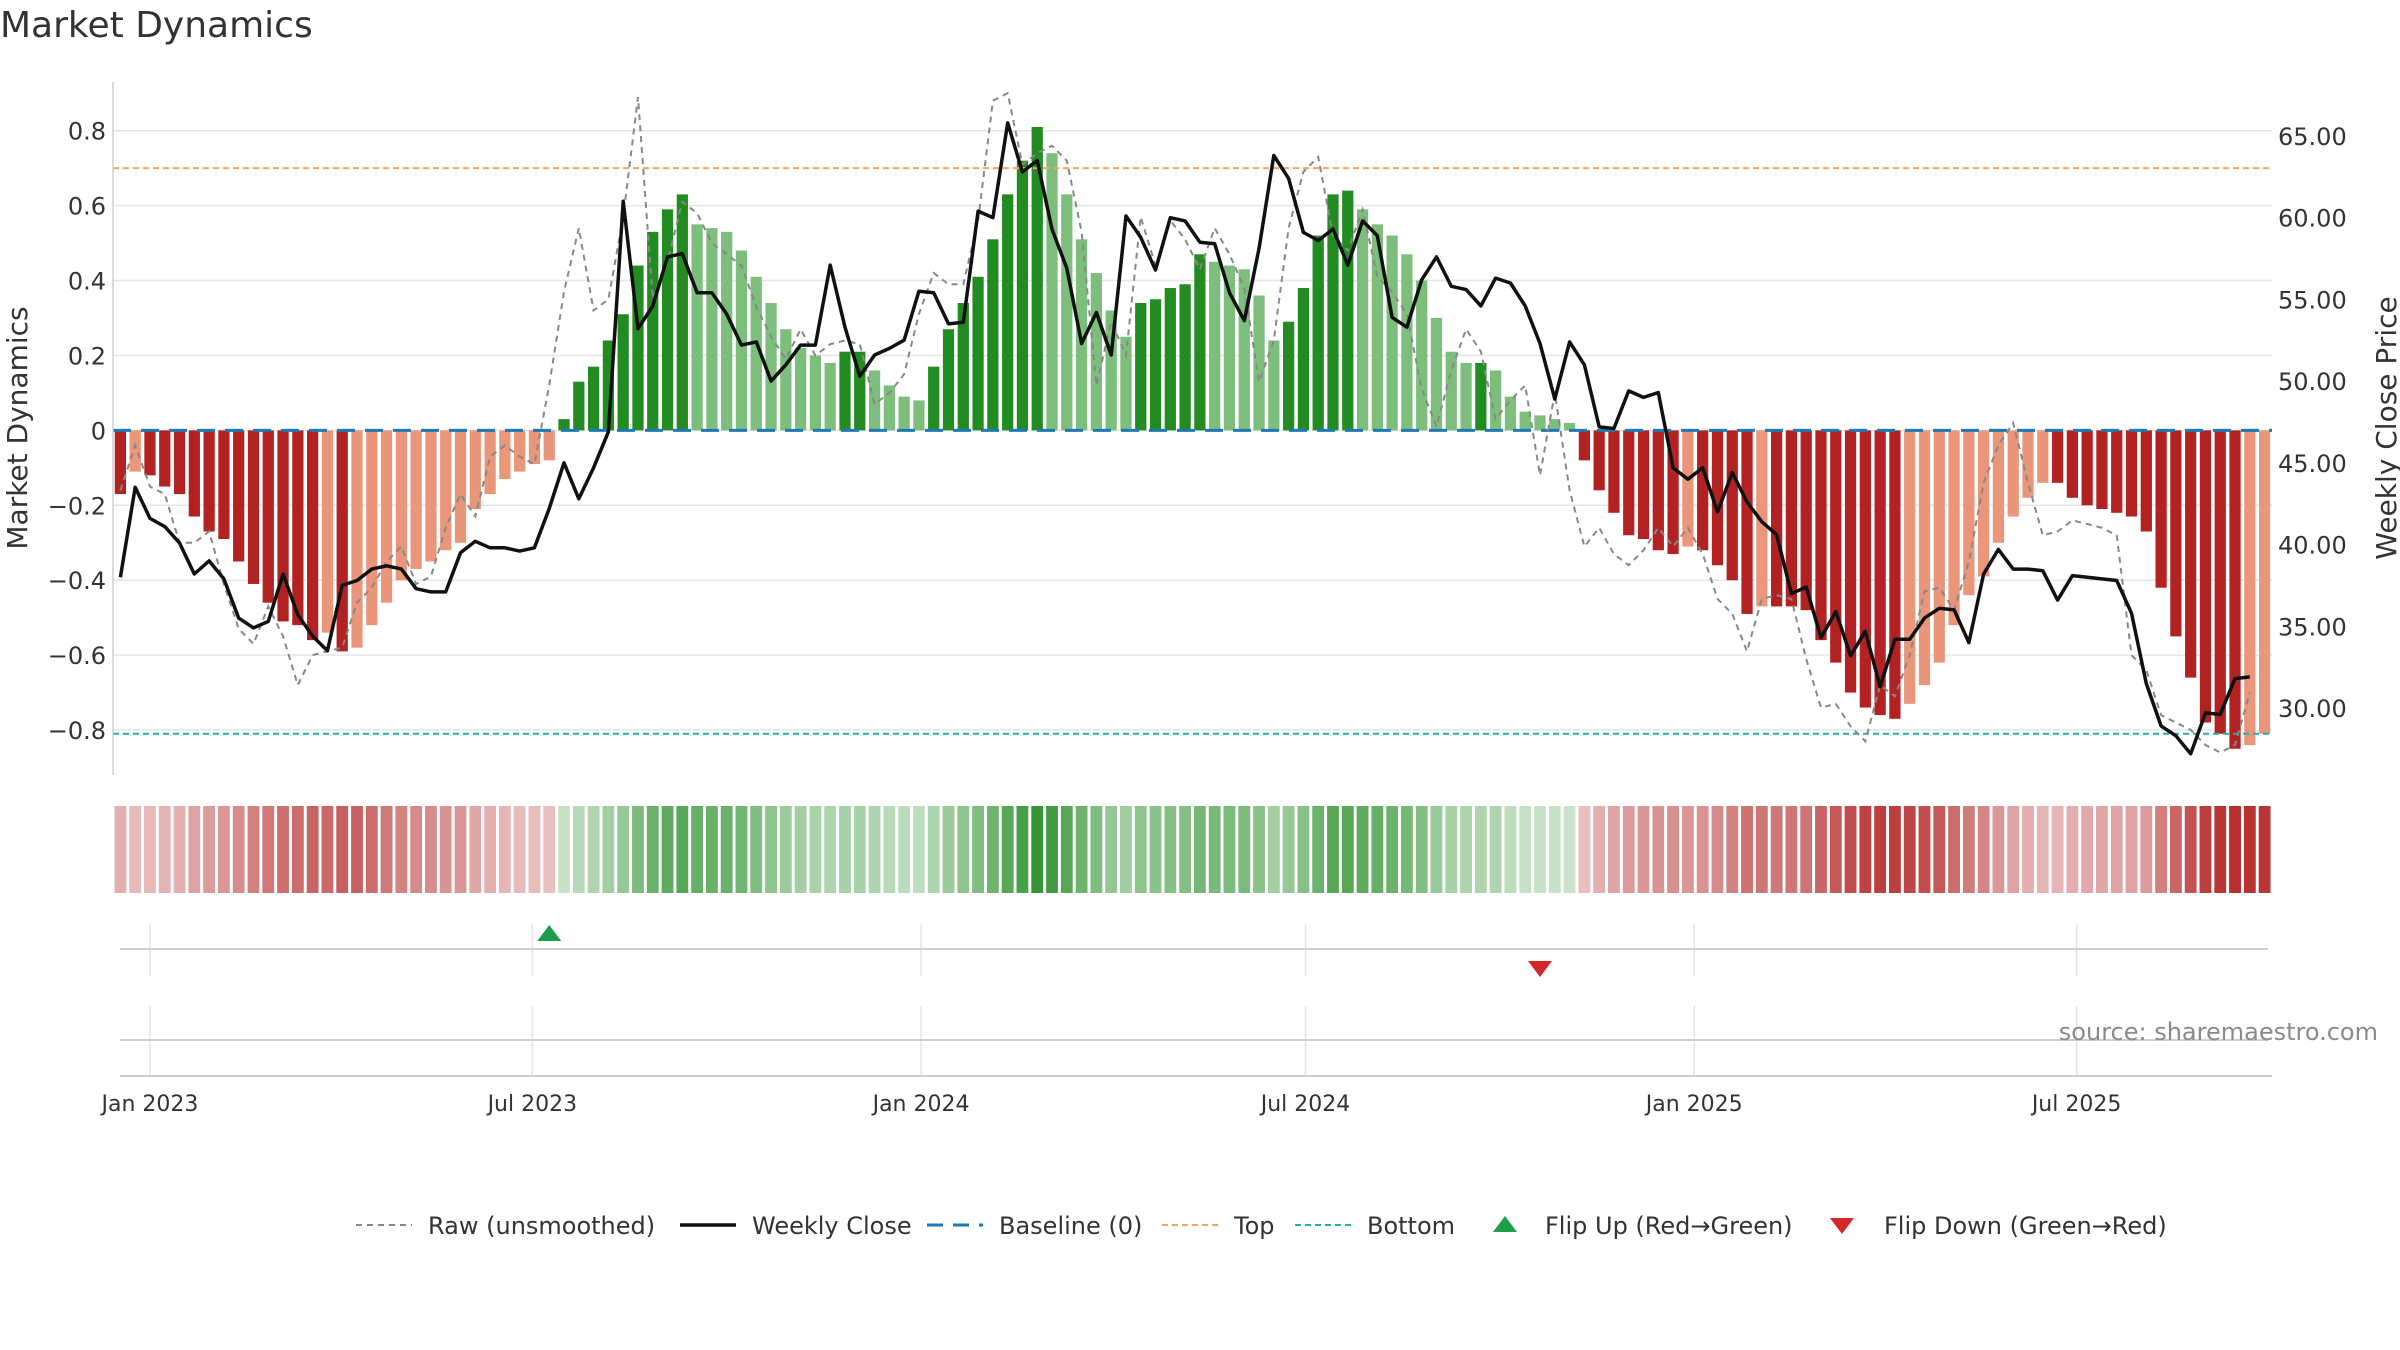  I want to click on y-tick-label: −0.4, so click(77, 581).